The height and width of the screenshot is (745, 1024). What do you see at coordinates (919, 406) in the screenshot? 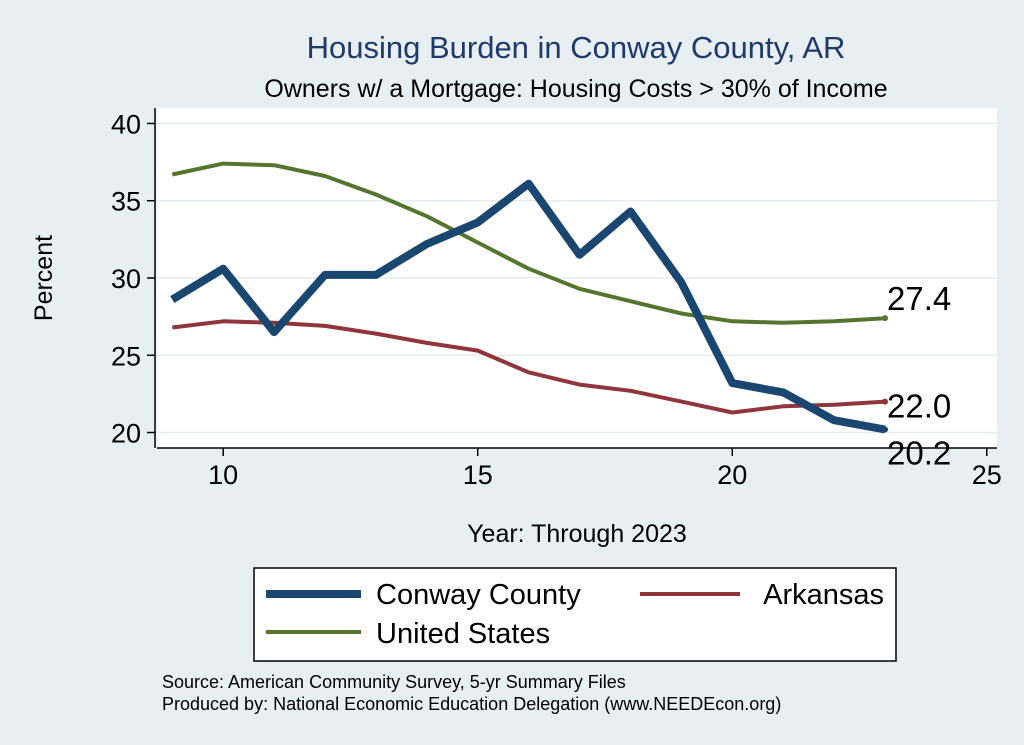
I see `end-label-arkansas: 22.0` at bounding box center [919, 406].